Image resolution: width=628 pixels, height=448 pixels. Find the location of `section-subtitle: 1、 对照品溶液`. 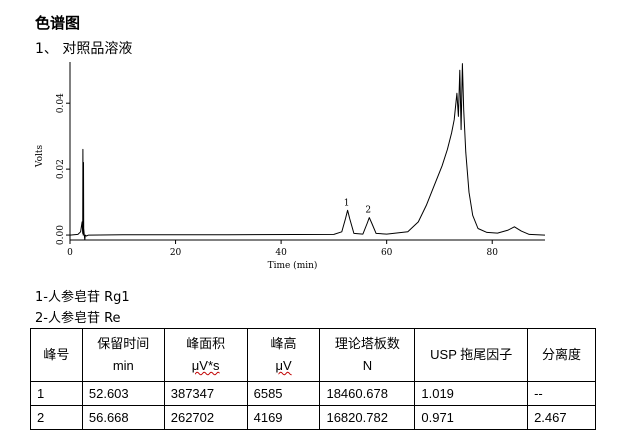

section-subtitle: 1、 对照品溶液 is located at coordinates (84, 49).